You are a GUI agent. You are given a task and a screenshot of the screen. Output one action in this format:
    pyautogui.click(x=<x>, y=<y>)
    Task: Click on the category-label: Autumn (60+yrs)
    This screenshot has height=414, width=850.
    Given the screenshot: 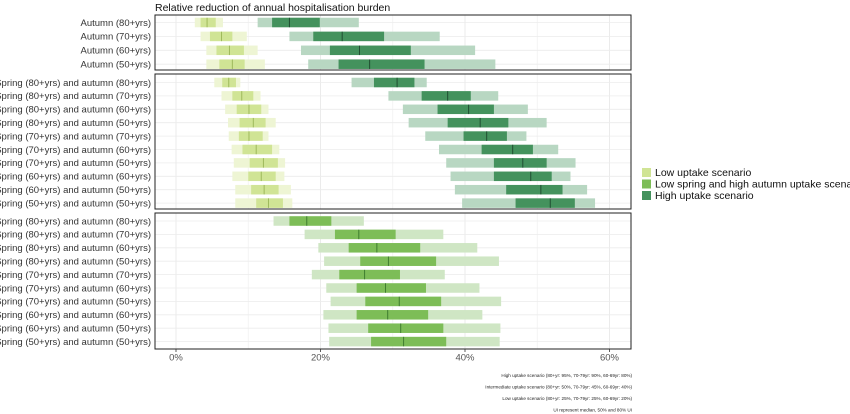 What is the action you would take?
    pyautogui.click(x=116, y=51)
    